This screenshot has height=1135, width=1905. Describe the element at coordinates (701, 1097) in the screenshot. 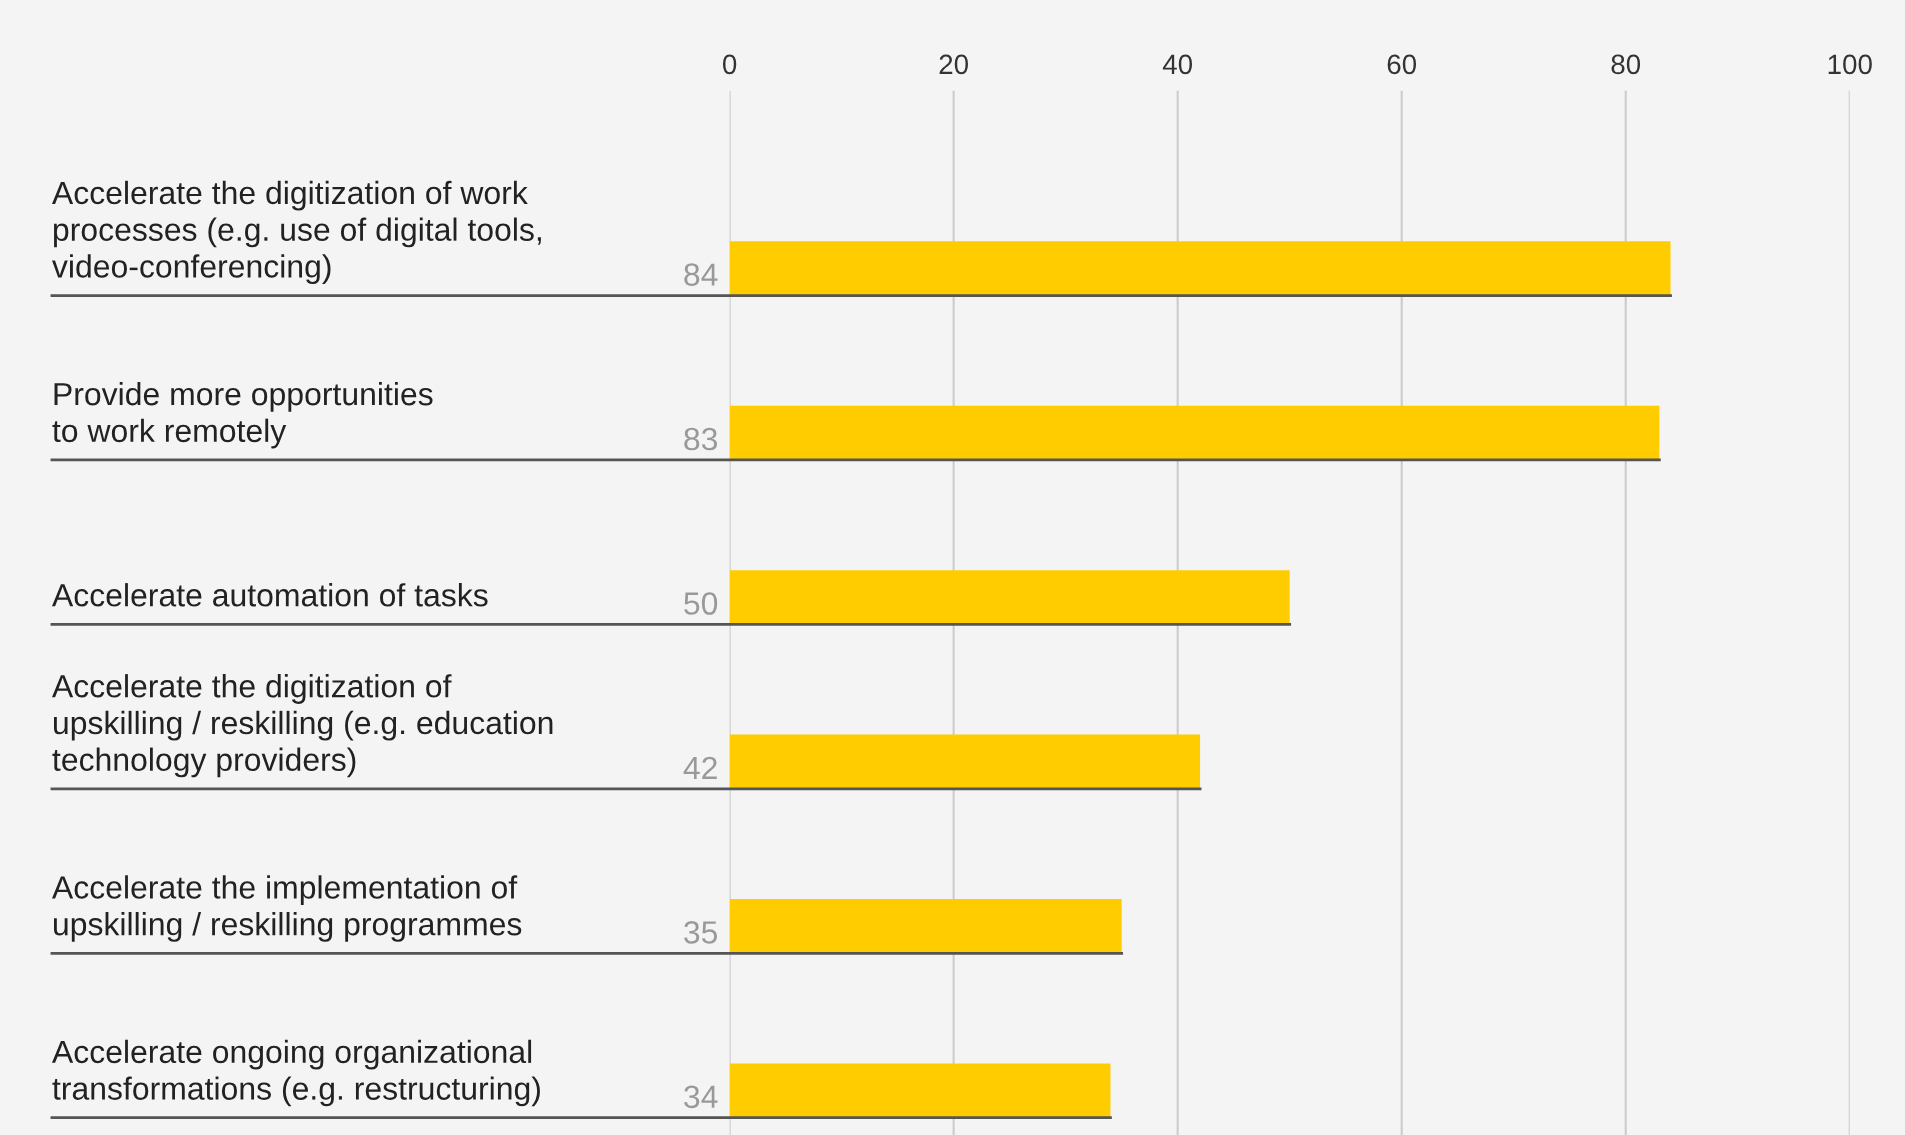

I see `data-label: 34` at that location.